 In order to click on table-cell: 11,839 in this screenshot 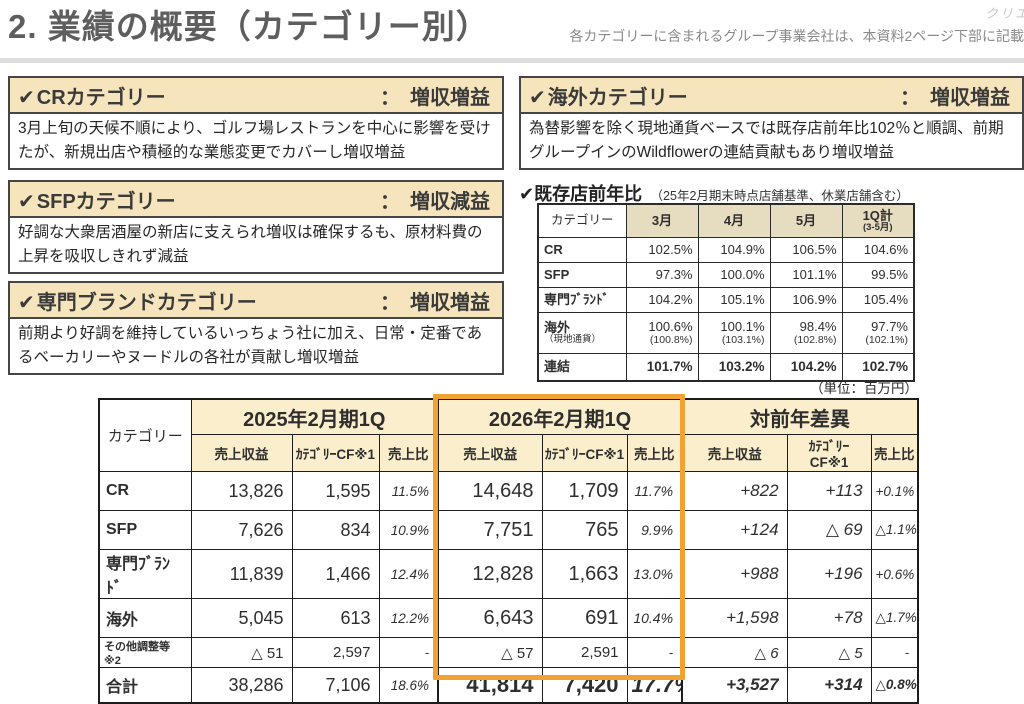, I will do `click(241, 574)`.